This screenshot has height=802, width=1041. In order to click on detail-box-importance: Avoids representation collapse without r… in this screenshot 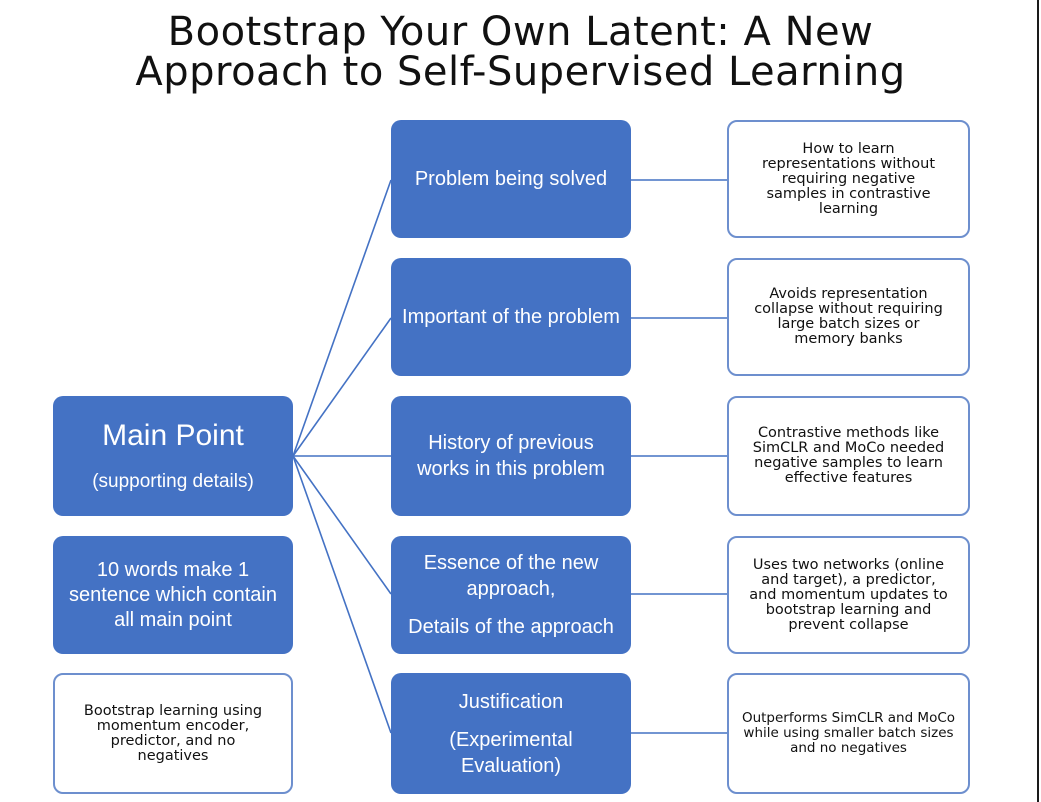, I will do `click(848, 317)`.